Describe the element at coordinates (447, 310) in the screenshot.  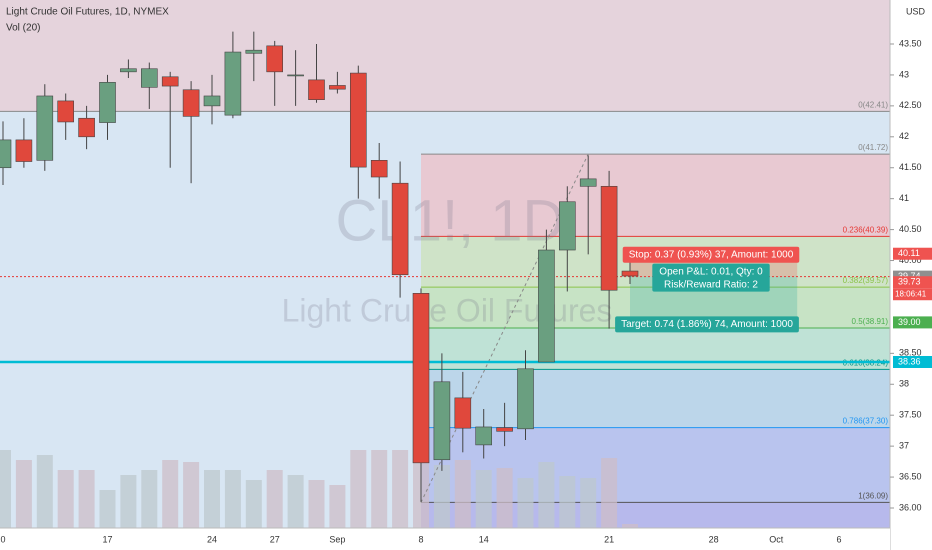
I see `watermark-sub: Light Crude Oil Futures` at that location.